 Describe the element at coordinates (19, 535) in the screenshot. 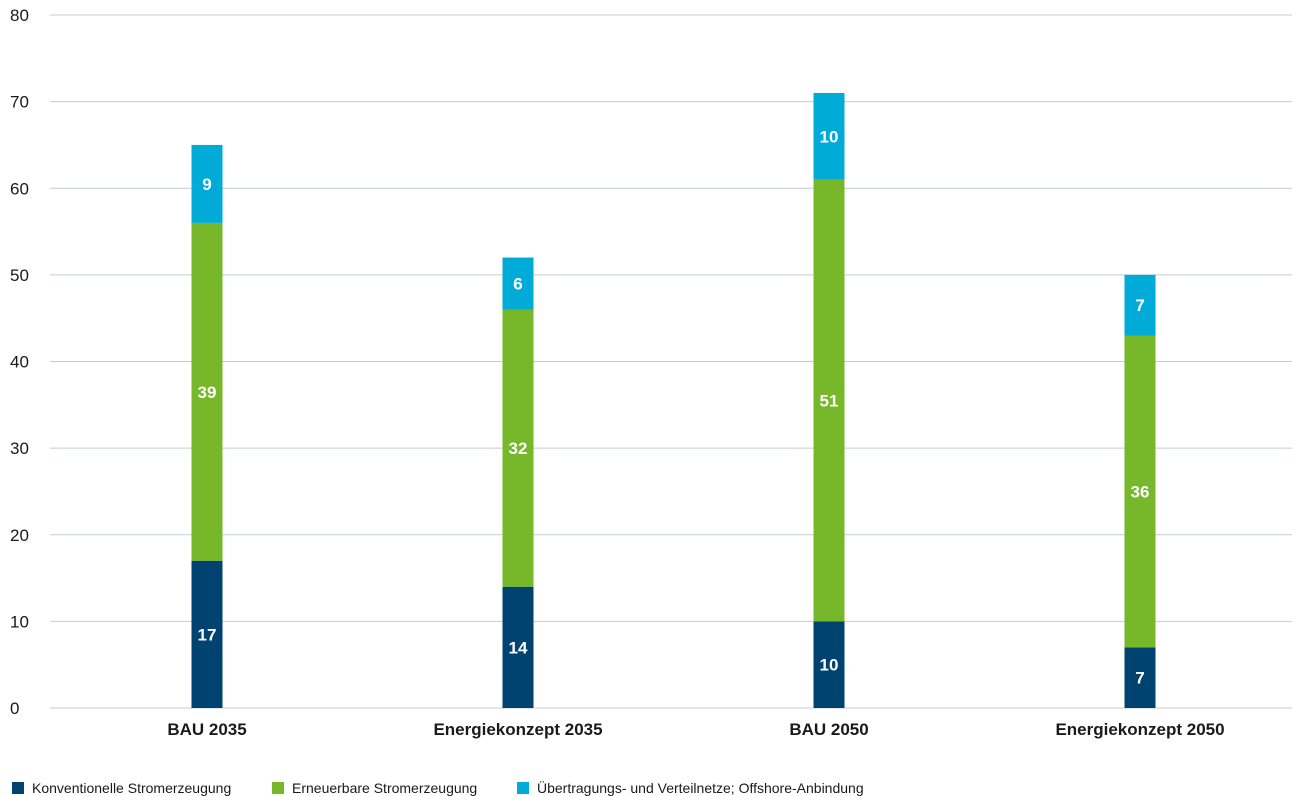

I see `y-tick-label: 20` at that location.